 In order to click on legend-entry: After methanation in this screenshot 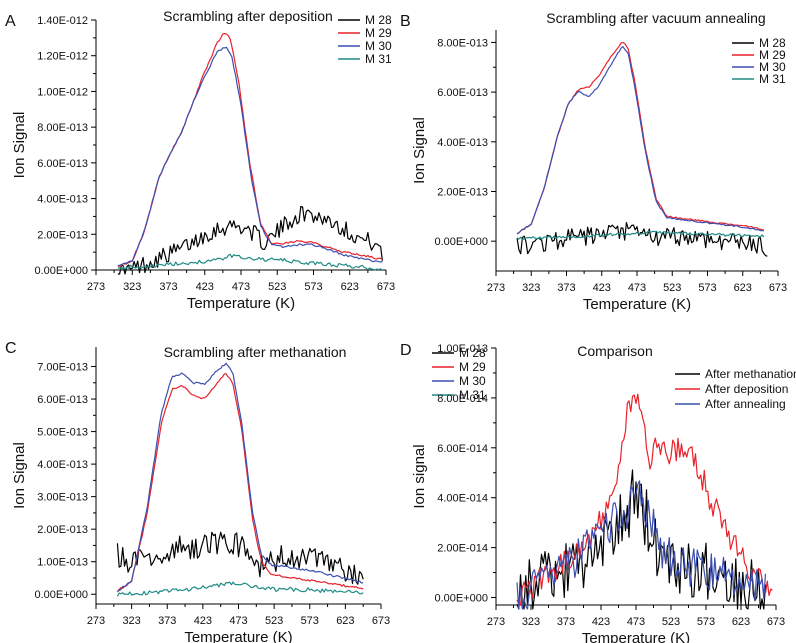, I will do `click(750, 374)`.